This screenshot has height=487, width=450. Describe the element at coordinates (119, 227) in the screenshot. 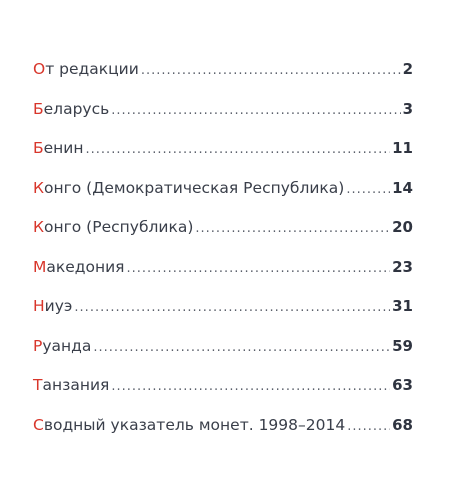

I see `toc-entry-title-rest: онго (Республика)` at that location.